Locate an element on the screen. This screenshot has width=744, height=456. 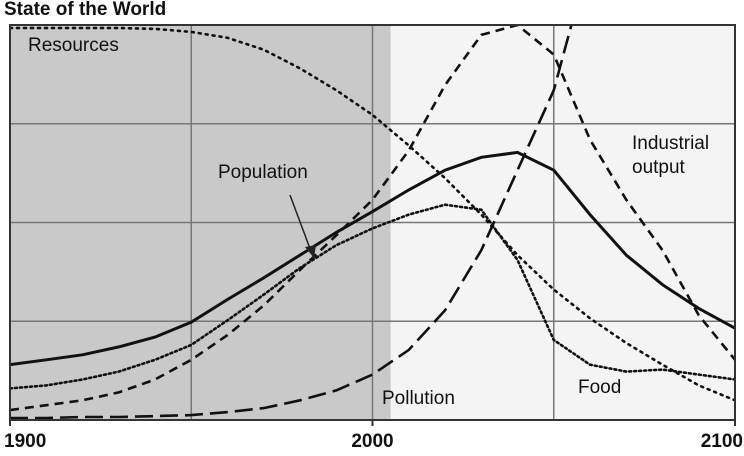
x-tick-label: 1900 is located at coordinates (25, 441).